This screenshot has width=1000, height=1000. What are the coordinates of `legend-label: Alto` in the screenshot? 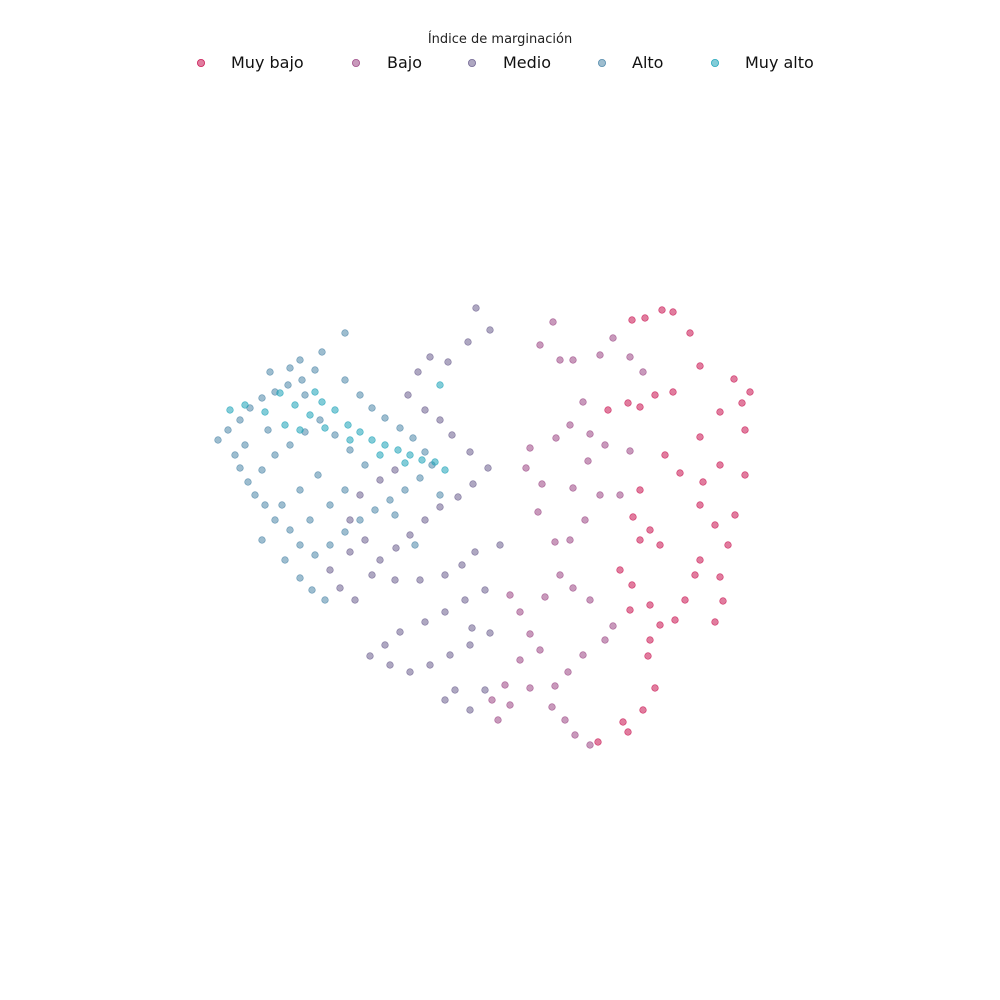 It's located at (647, 62).